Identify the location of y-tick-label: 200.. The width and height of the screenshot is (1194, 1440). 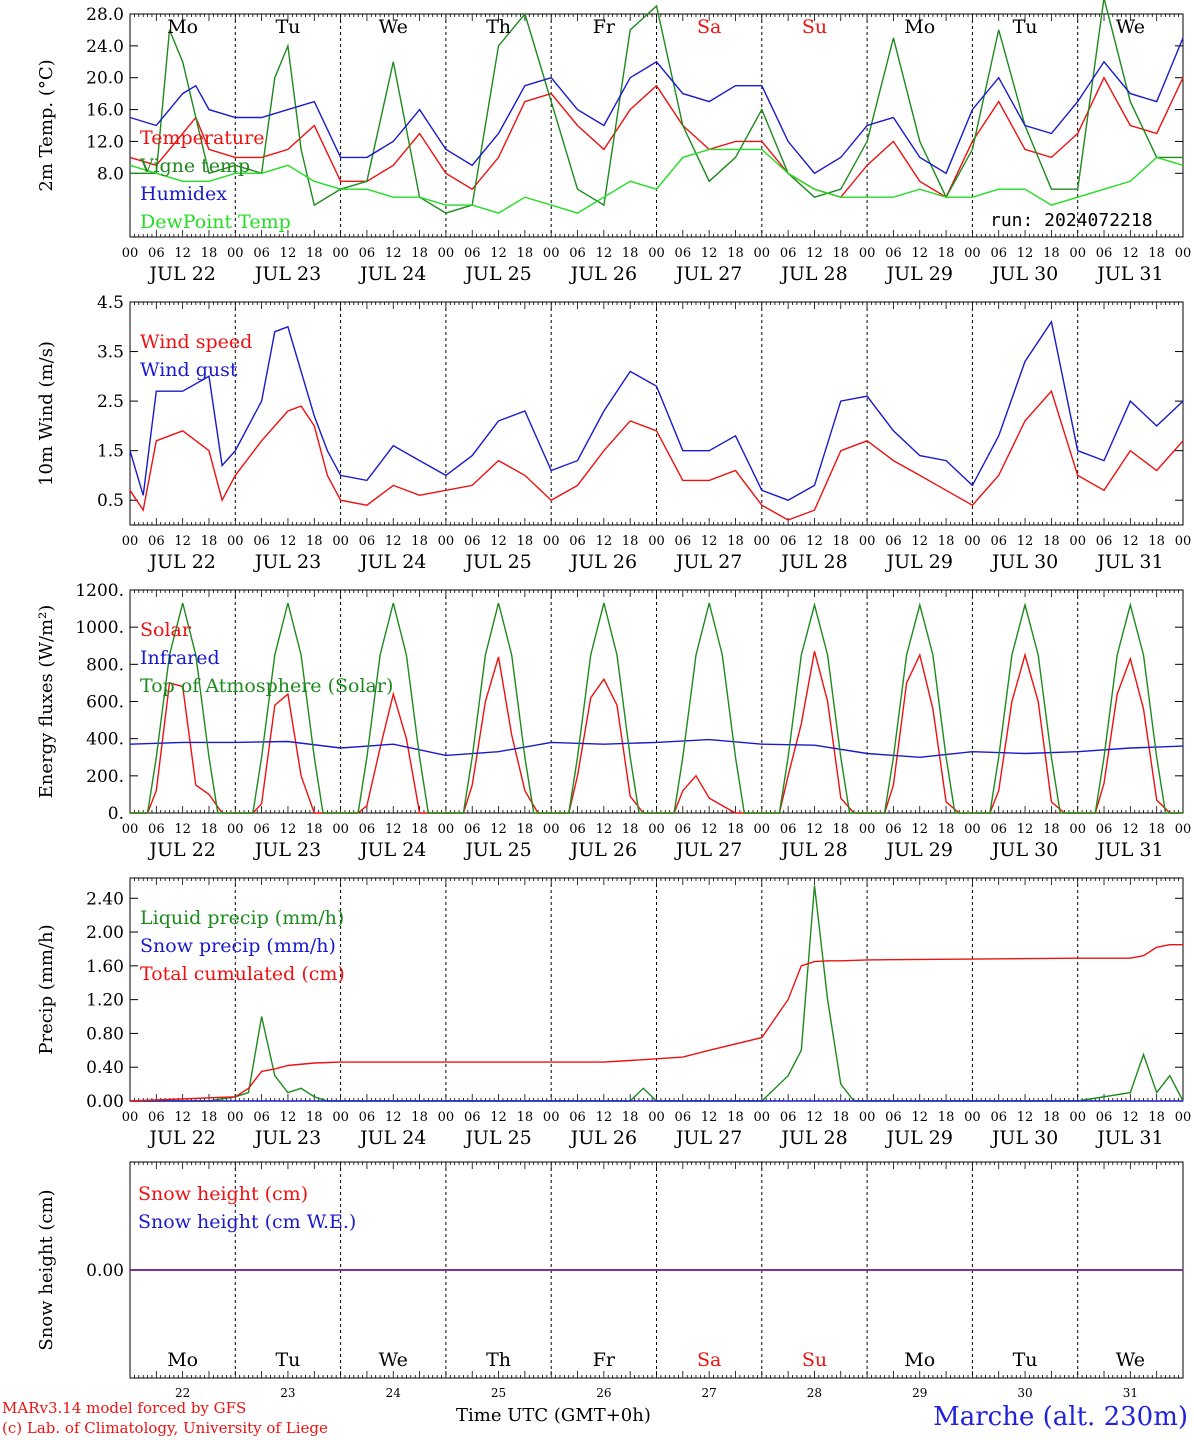
(105, 777).